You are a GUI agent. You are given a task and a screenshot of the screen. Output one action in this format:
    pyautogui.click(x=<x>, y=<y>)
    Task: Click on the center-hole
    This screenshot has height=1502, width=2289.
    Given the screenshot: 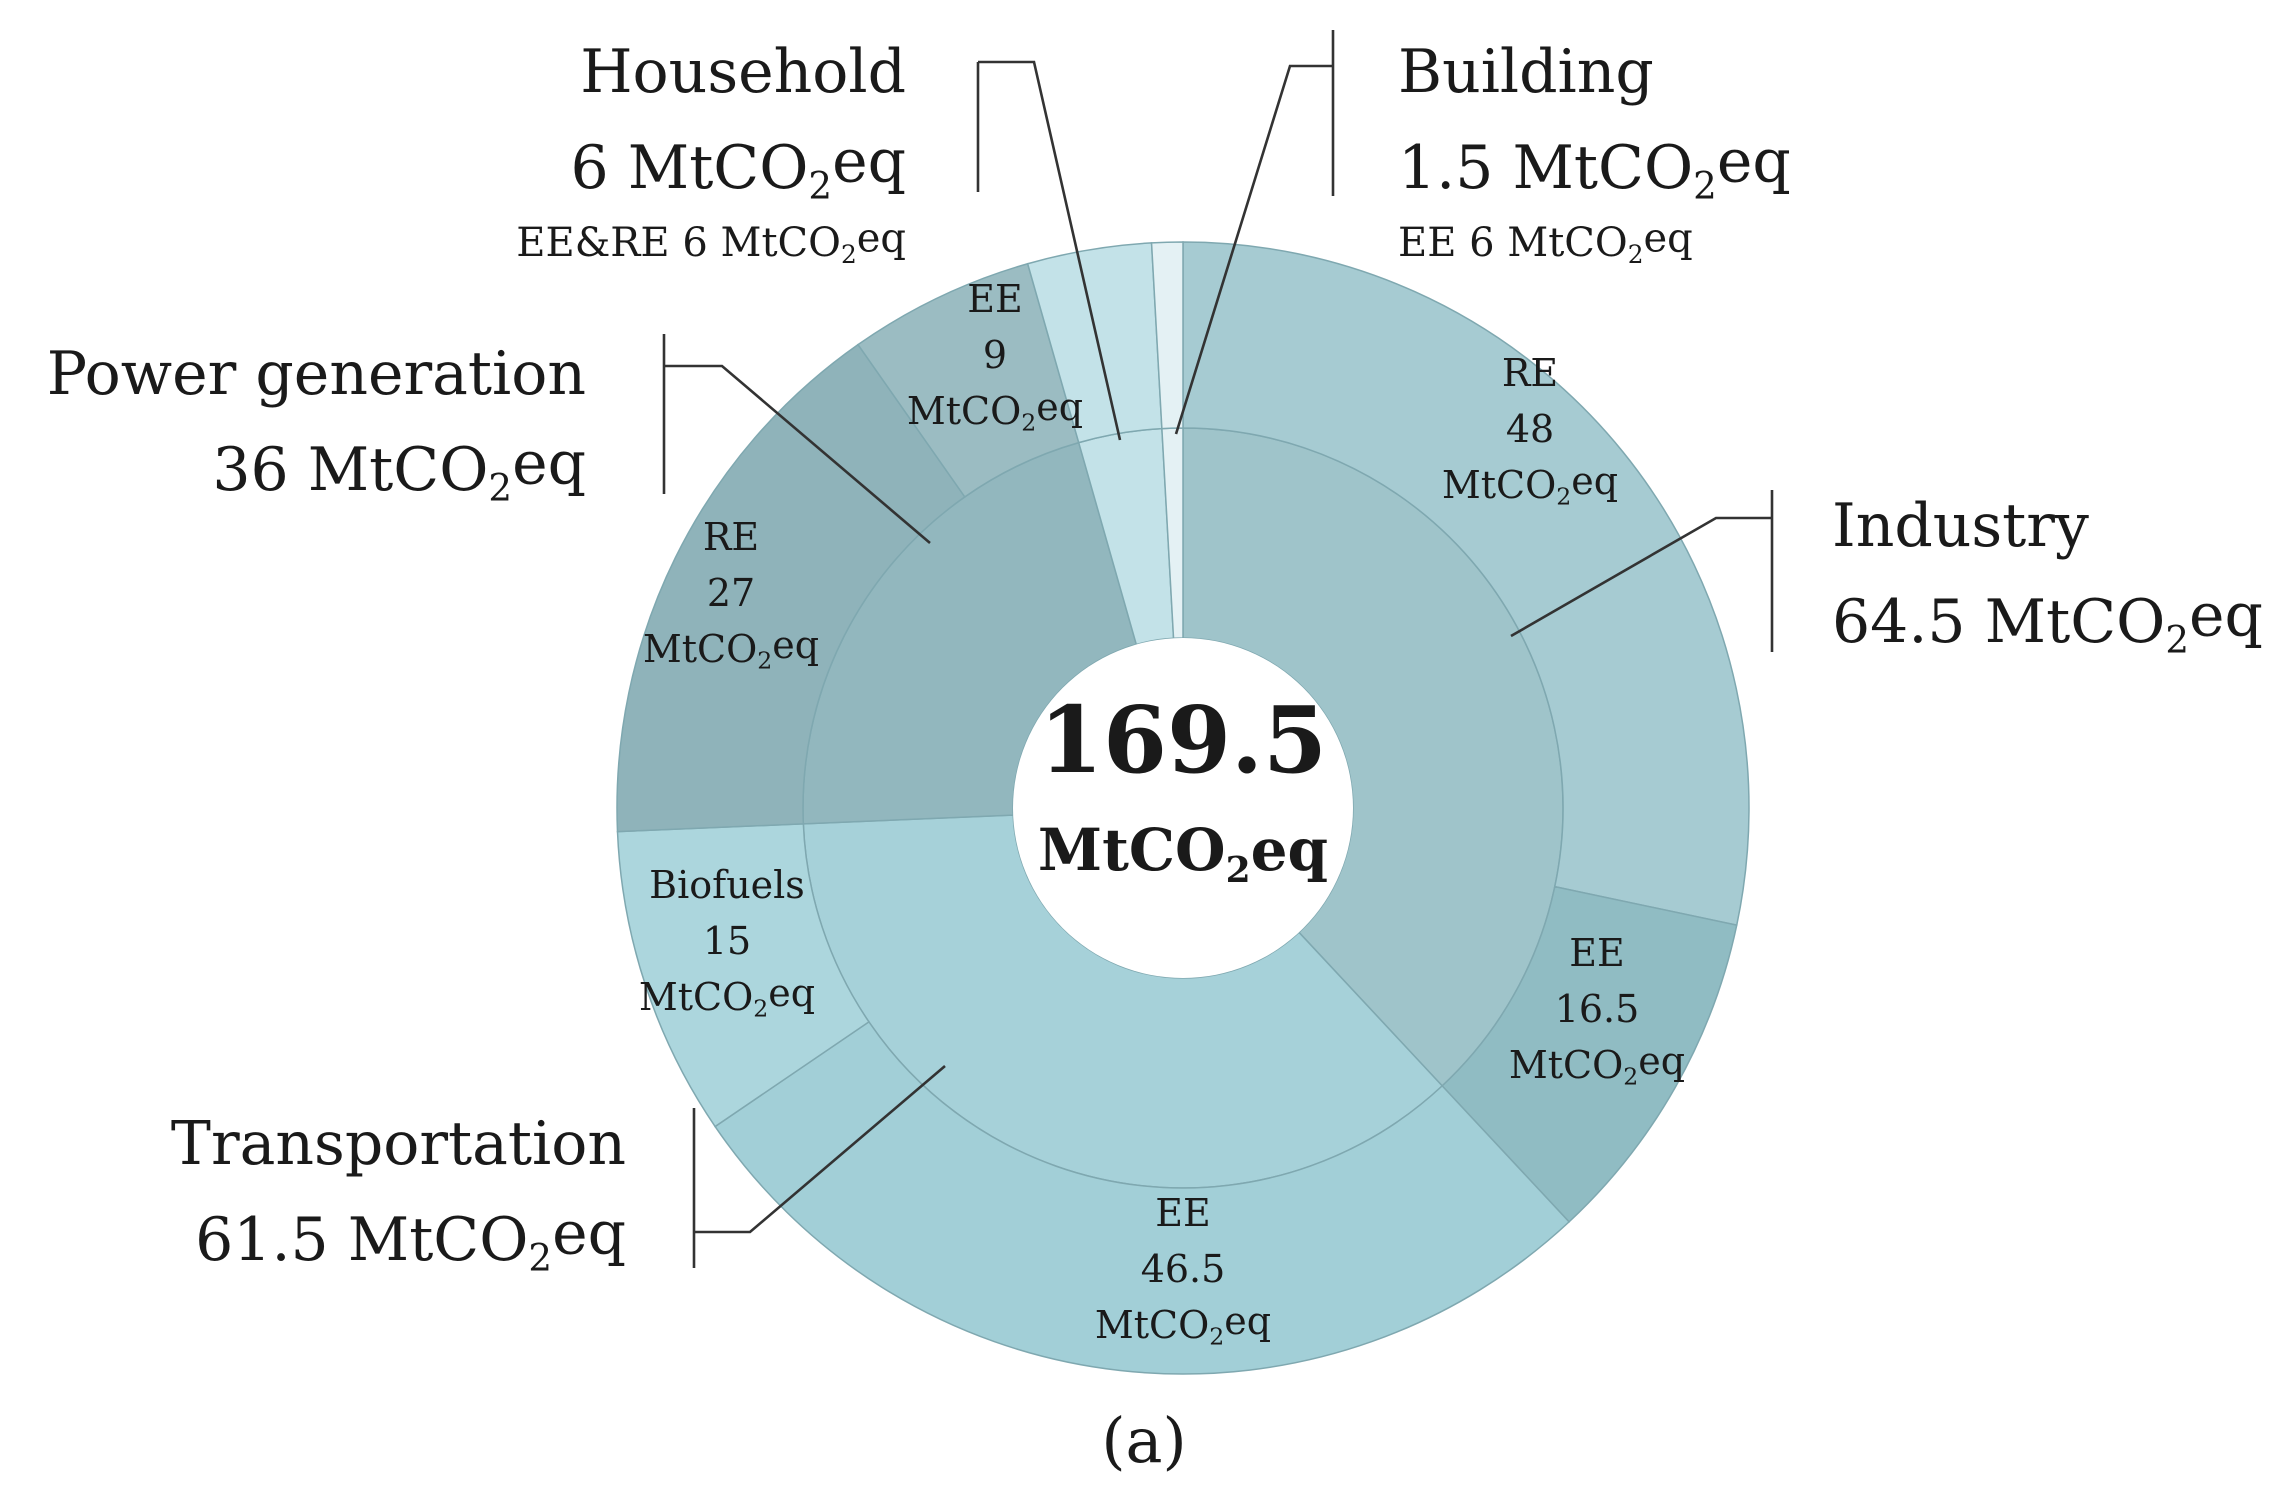 What is the action you would take?
    pyautogui.click(x=1183, y=808)
    